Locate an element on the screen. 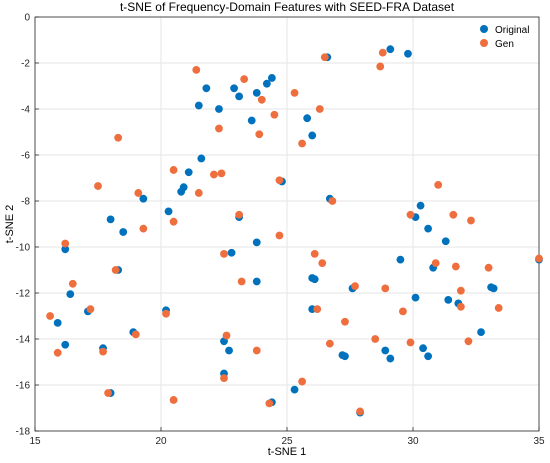 The image size is (550, 463). x-tick-label: 30 is located at coordinates (413, 441).